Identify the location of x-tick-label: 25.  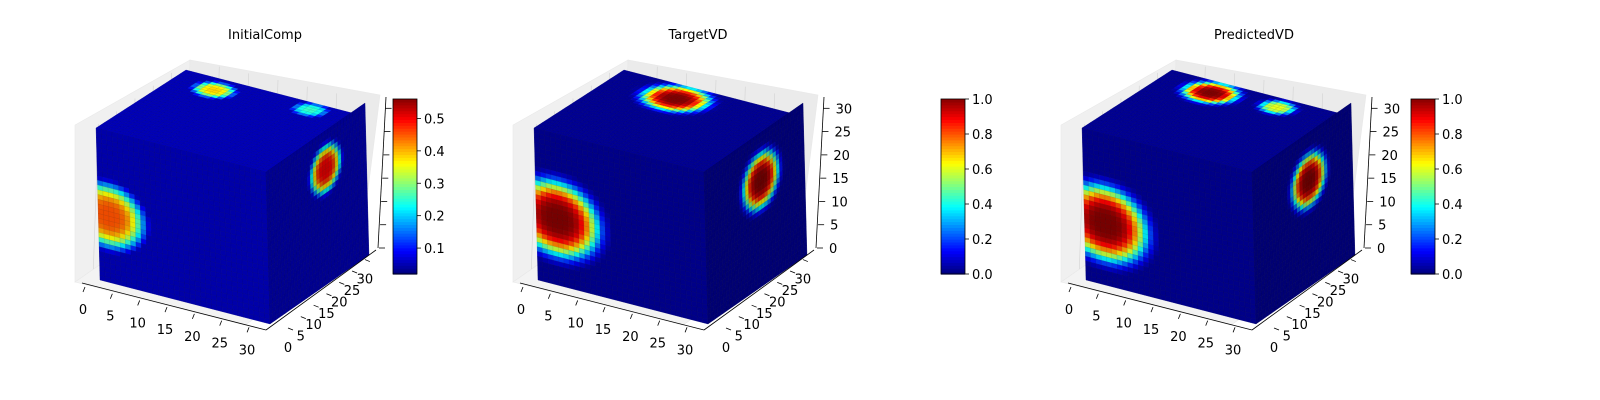
(219, 344).